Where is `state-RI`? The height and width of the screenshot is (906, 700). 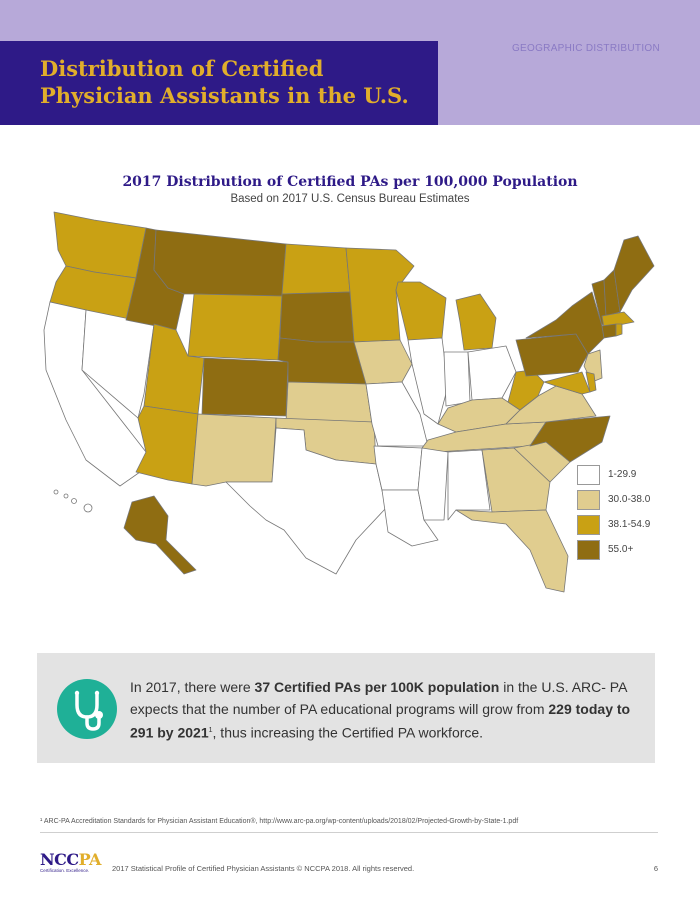
state-RI is located at coordinates (619, 330).